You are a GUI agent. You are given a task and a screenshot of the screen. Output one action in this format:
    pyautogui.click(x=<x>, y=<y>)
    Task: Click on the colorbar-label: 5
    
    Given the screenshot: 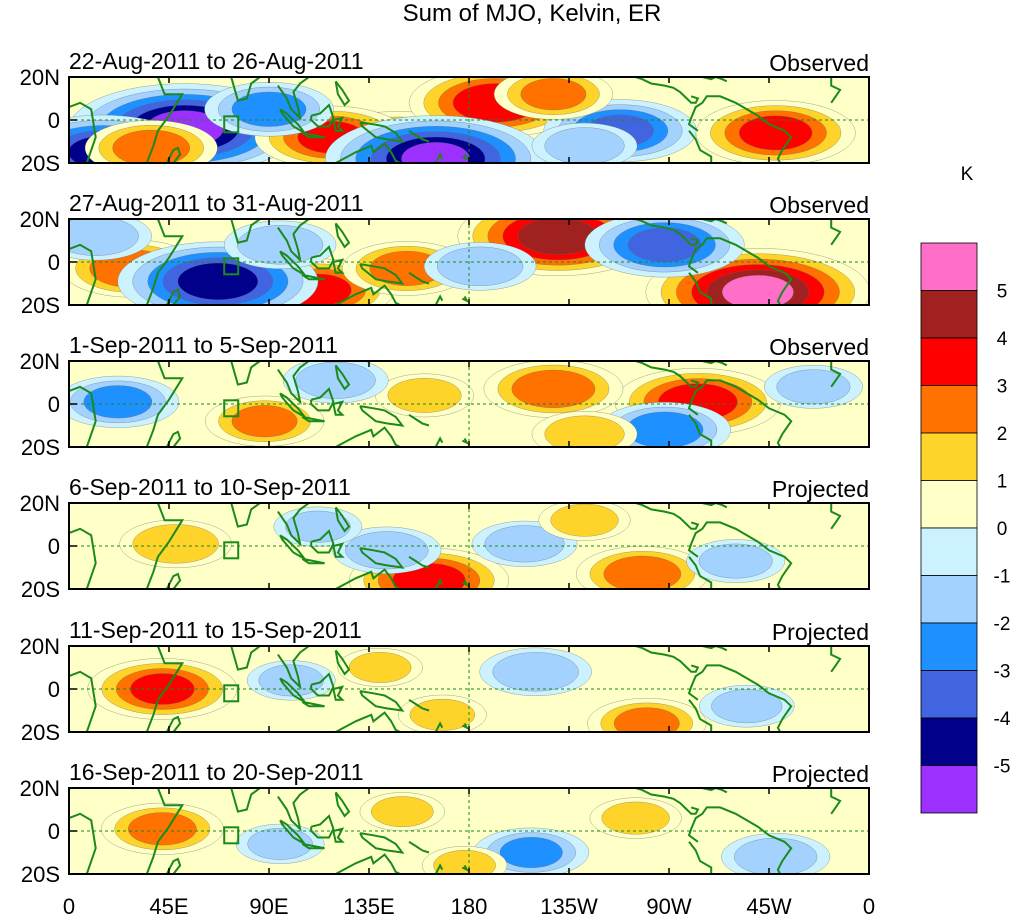 What is the action you would take?
    pyautogui.click(x=1002, y=292)
    